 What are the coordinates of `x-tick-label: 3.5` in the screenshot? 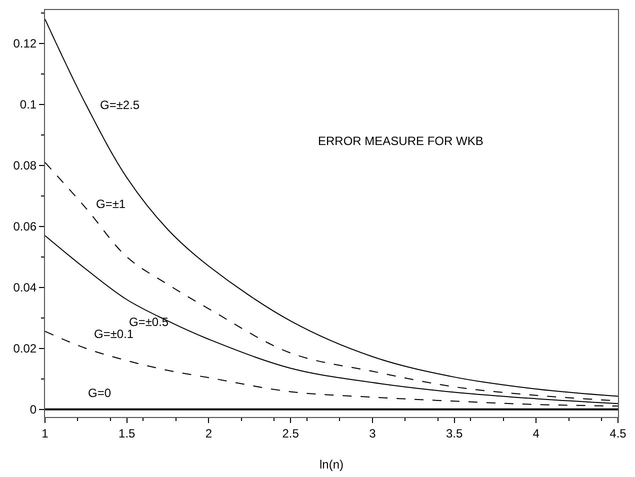 It's located at (454, 433).